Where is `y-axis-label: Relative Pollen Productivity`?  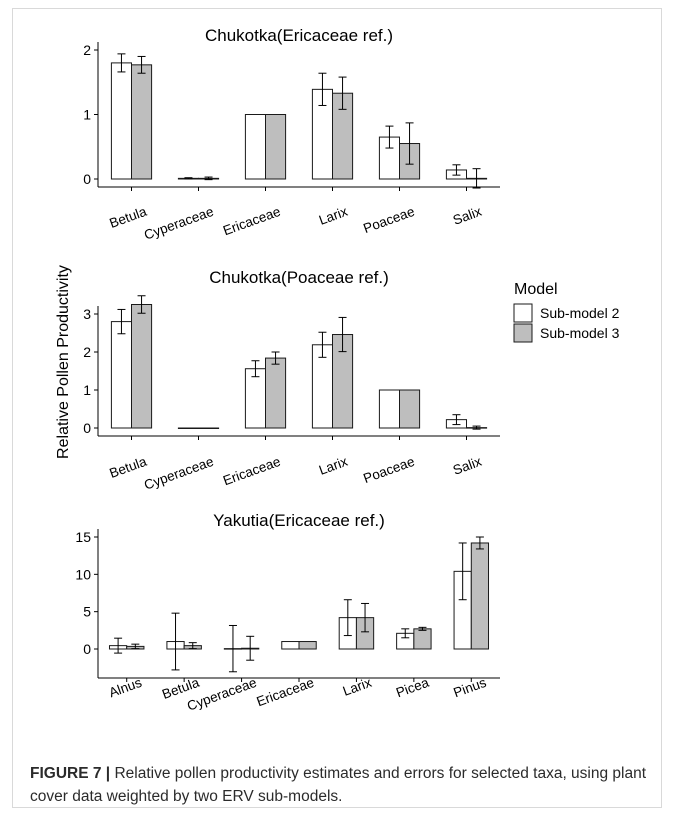
y-axis-label: Relative Pollen Productivity is located at coordinates (63, 362).